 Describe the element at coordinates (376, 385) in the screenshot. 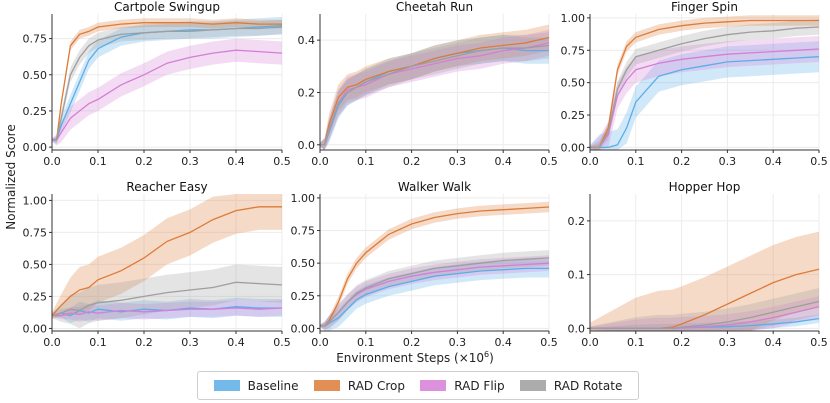

I see `legend-label-rad-crop: RAD Crop` at that location.